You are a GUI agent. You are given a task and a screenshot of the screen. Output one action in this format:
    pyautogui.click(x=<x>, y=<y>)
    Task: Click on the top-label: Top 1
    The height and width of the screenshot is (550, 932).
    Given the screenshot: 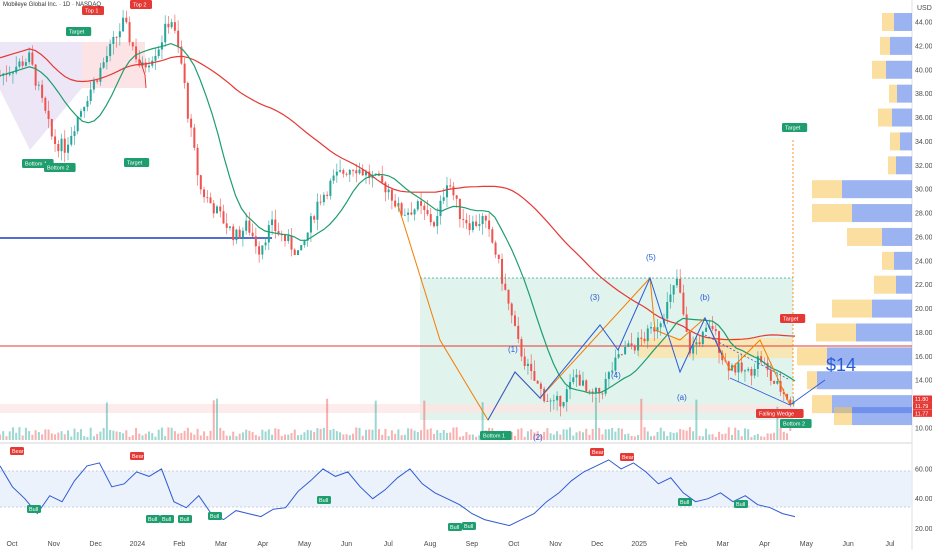 What is the action you would take?
    pyautogui.click(x=91, y=12)
    